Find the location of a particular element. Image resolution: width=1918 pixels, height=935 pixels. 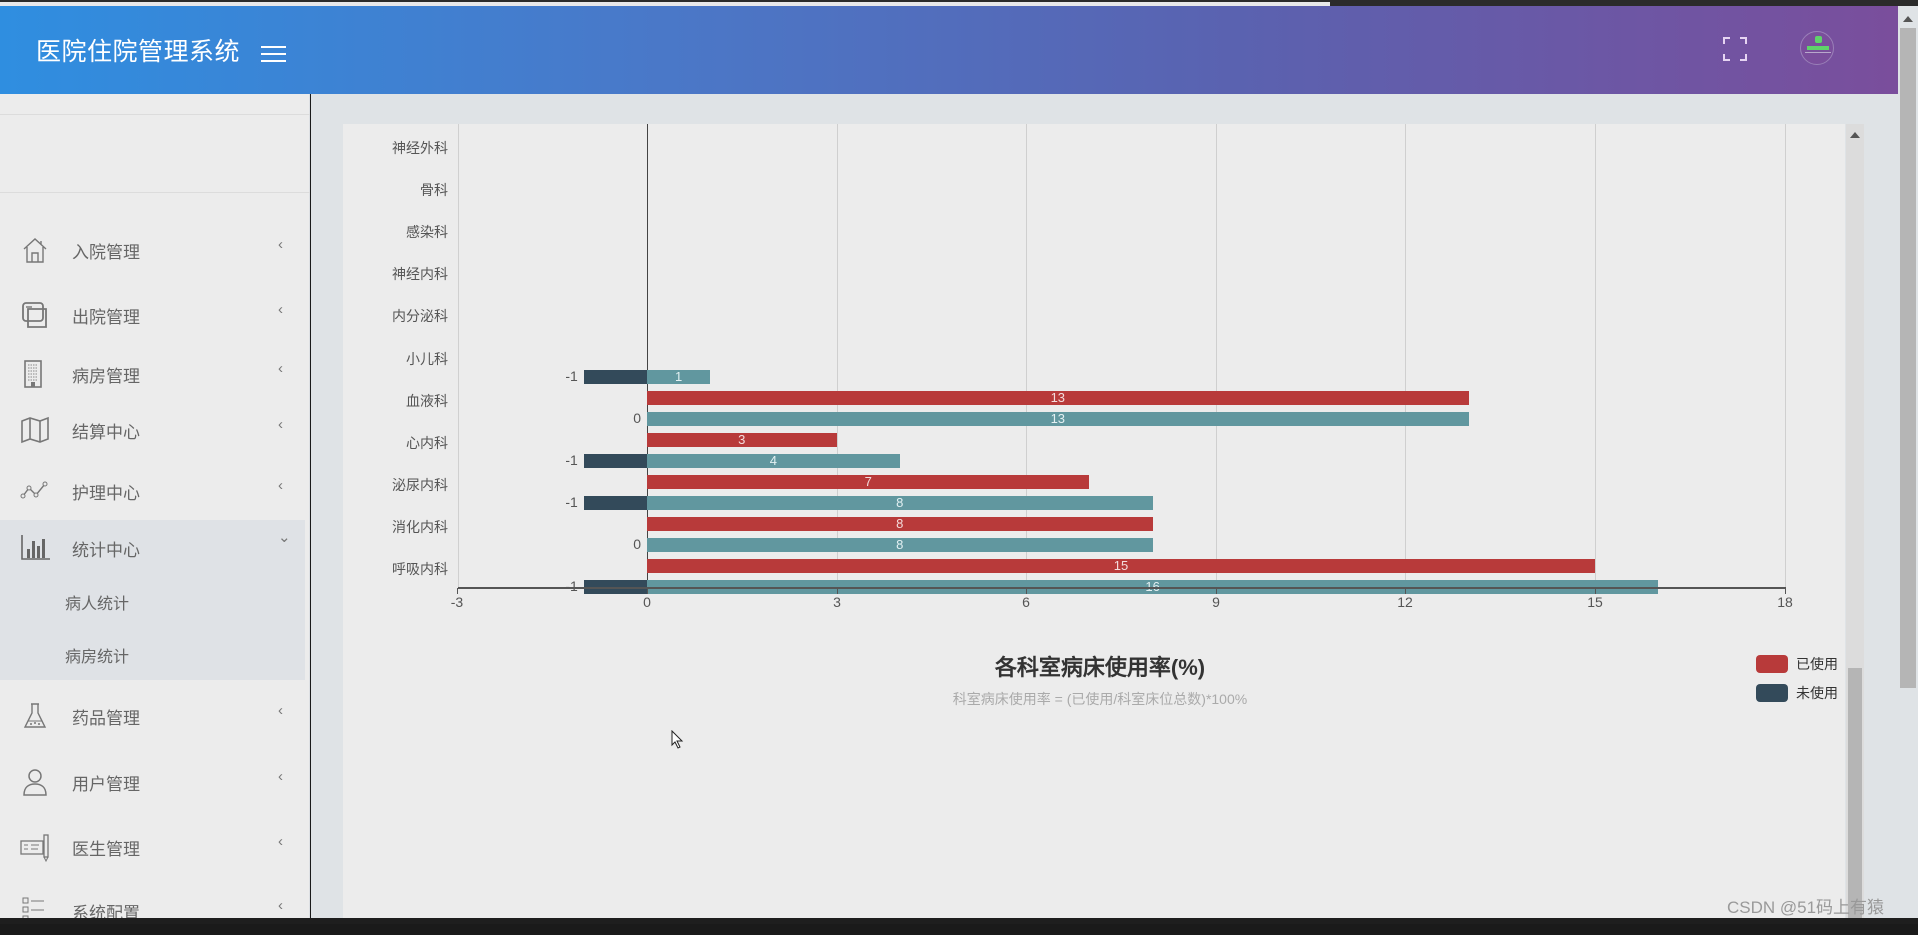

x-tick-label: 12 is located at coordinates (1405, 602).